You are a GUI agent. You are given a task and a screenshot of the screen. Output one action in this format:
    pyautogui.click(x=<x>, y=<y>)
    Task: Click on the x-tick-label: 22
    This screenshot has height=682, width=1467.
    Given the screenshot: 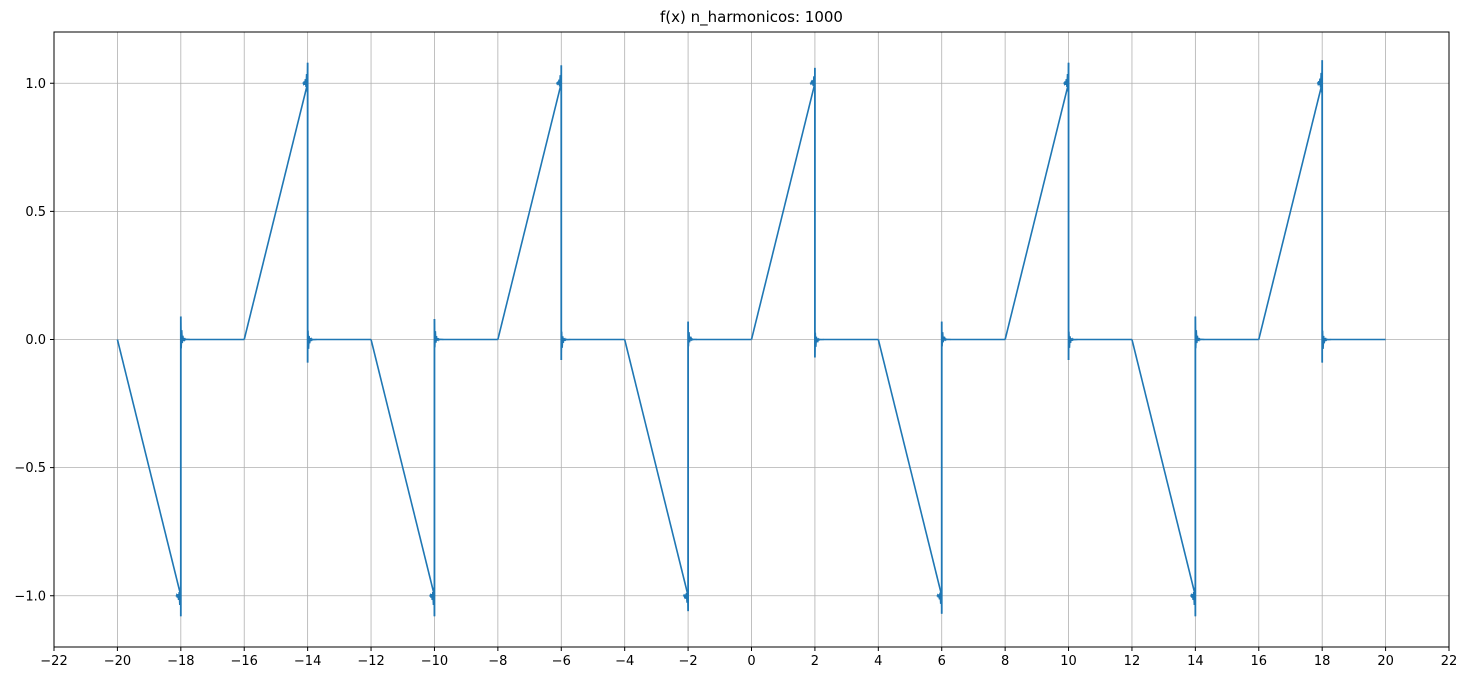 What is the action you would take?
    pyautogui.click(x=1449, y=661)
    